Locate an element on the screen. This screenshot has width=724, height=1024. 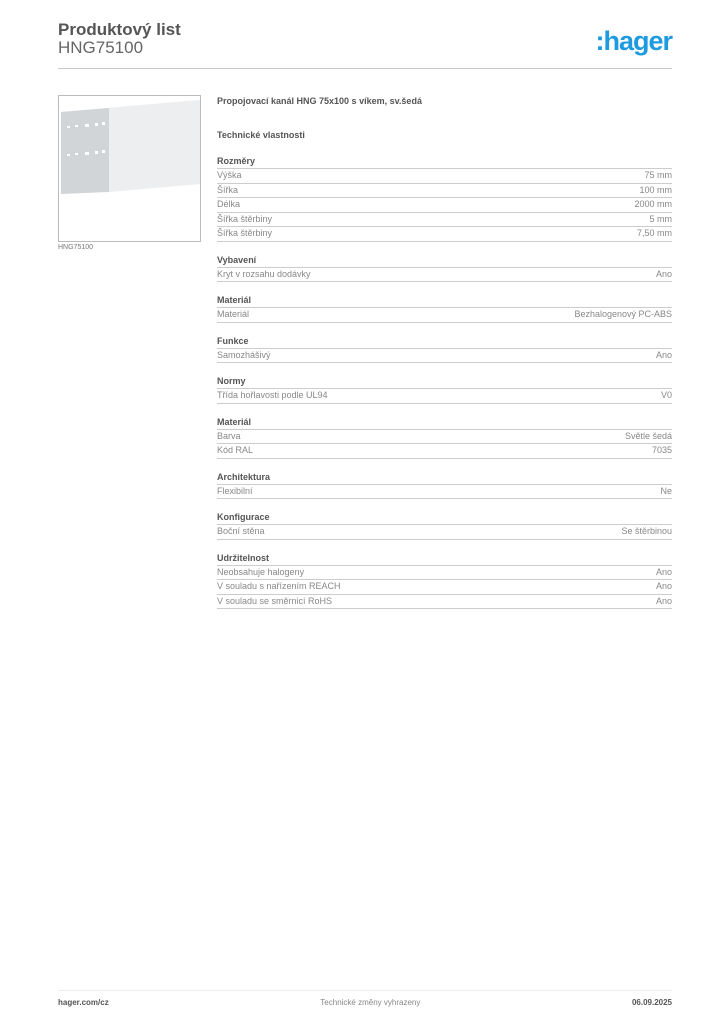
section-title: Architektura is located at coordinates (444, 477).